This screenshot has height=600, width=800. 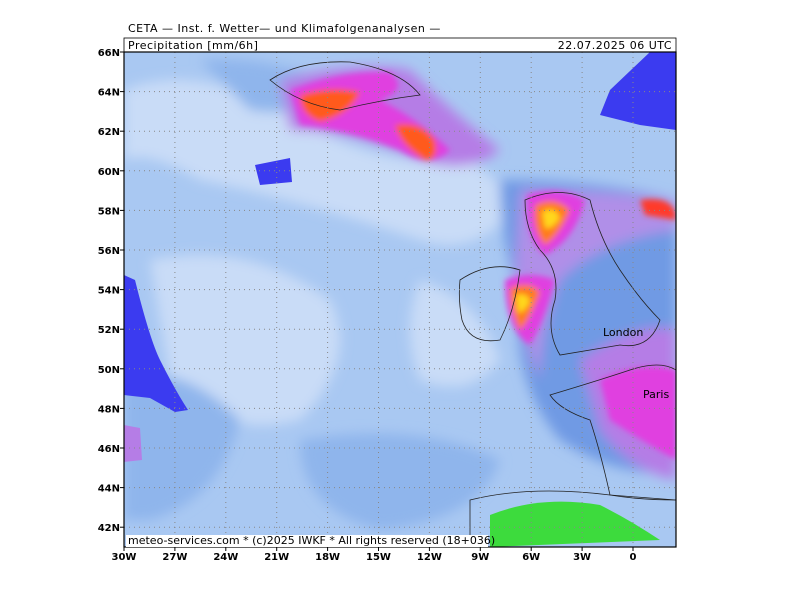 I want to click on lon-label: 9W, so click(x=480, y=557).